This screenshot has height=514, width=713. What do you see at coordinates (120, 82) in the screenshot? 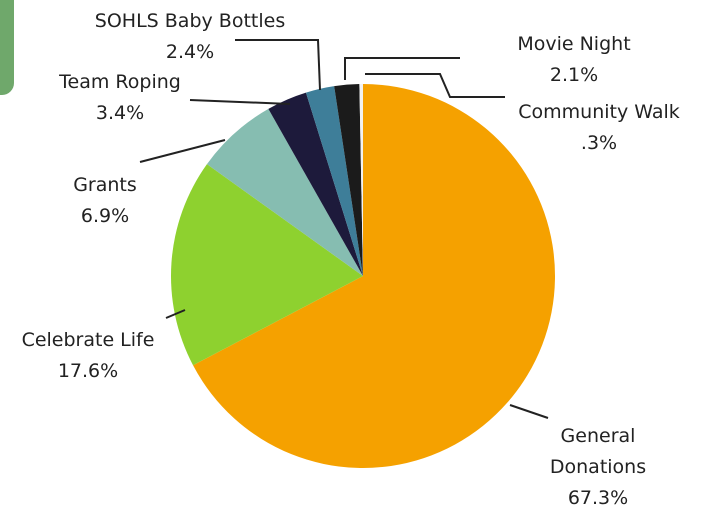
I see `slice-name: Team Roping` at bounding box center [120, 82].